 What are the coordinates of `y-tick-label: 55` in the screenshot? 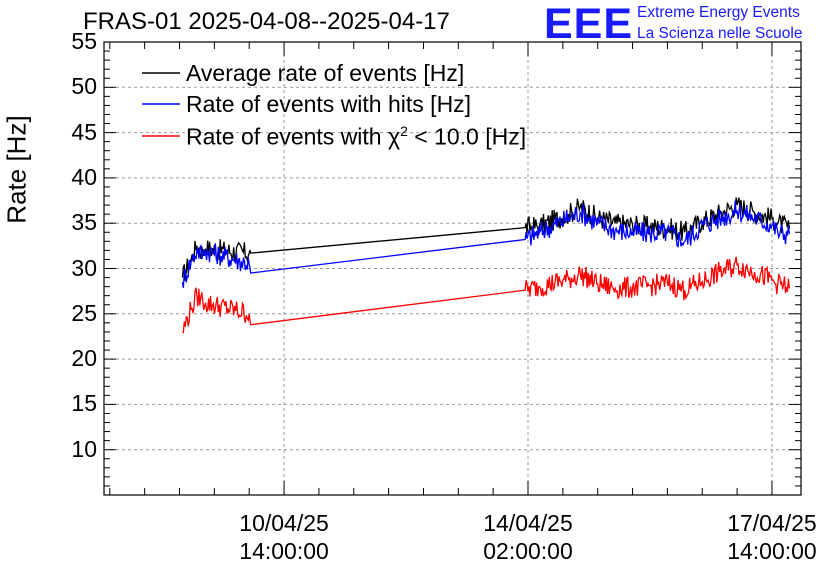 It's located at (84, 41).